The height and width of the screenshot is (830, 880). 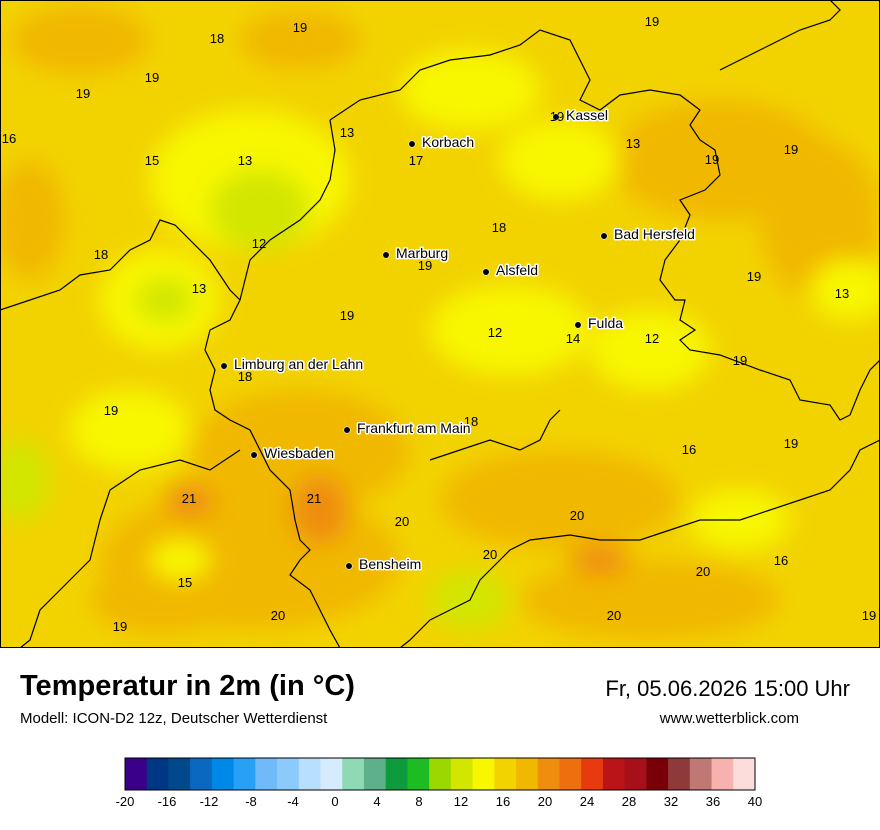 I want to click on legend-swatches, so click(x=440, y=774).